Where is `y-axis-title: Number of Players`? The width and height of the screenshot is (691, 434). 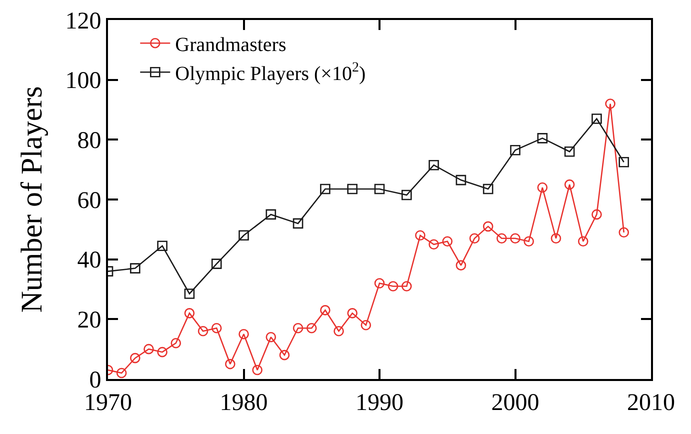
y-axis-title: Number of Players is located at coordinates (32, 199).